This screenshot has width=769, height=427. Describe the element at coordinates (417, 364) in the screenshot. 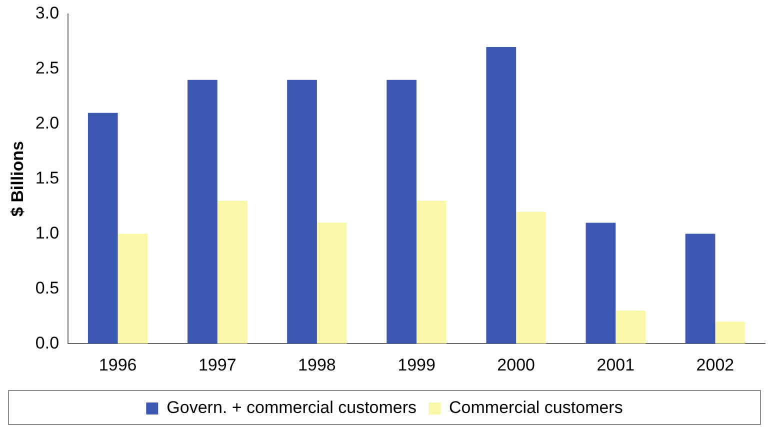

I see `x-tick-label: 1999` at that location.